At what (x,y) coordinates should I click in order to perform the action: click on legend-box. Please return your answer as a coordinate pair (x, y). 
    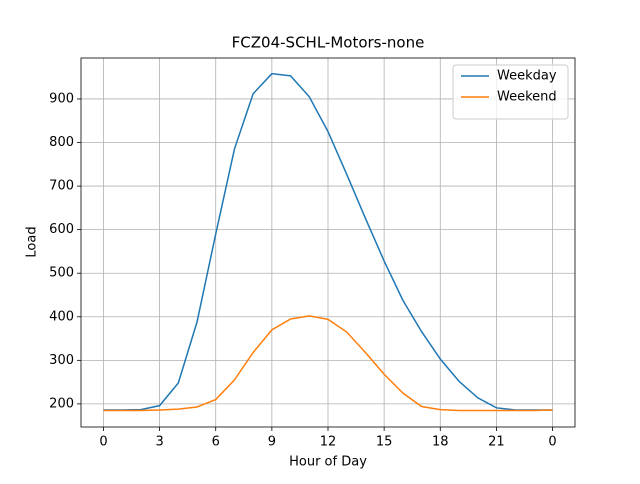
    Looking at the image, I should click on (510, 92).